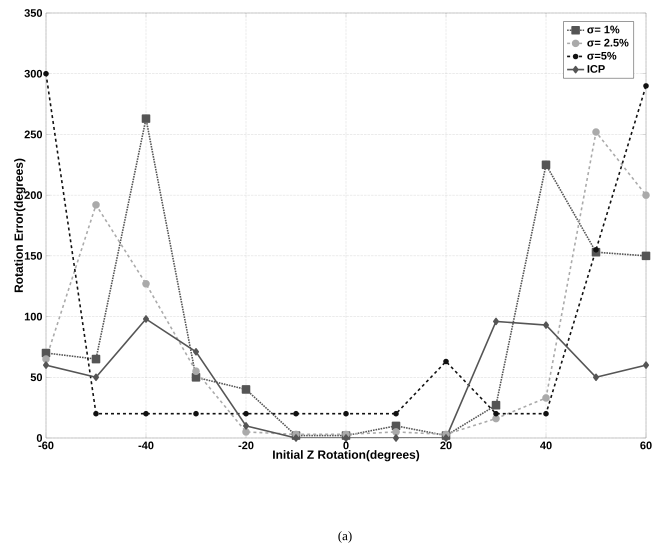 The image size is (661, 559). Describe the element at coordinates (608, 42) in the screenshot. I see `legend-label: σ= 2.5%` at that location.